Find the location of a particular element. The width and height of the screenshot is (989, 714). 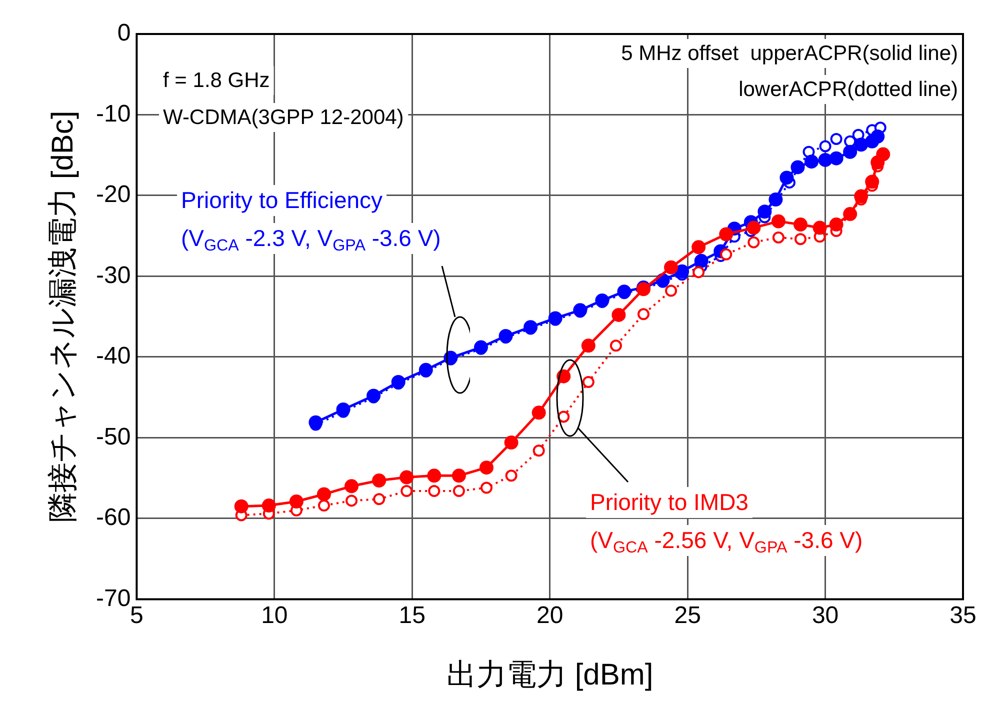

x-tick-label: 30 is located at coordinates (825, 616).